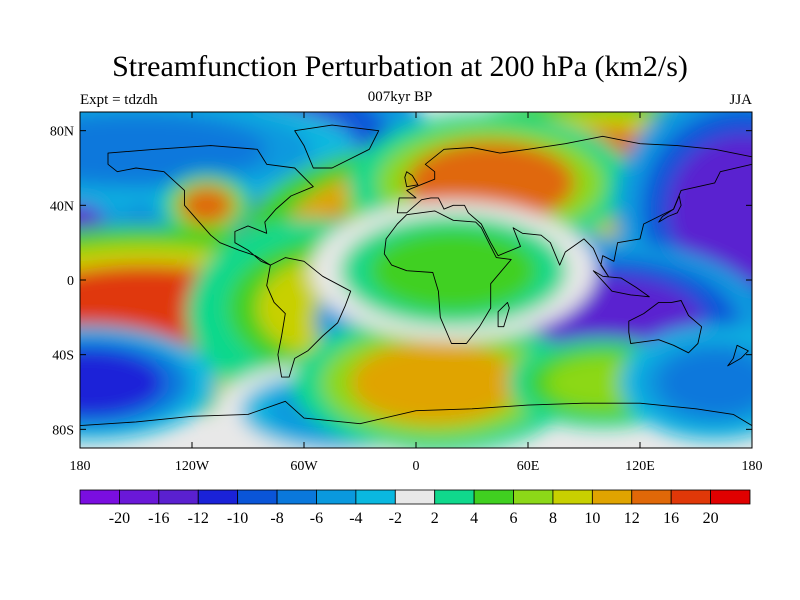 This screenshot has height=600, width=800. What do you see at coordinates (711, 518) in the screenshot?
I see `colorbar-label: 20` at bounding box center [711, 518].